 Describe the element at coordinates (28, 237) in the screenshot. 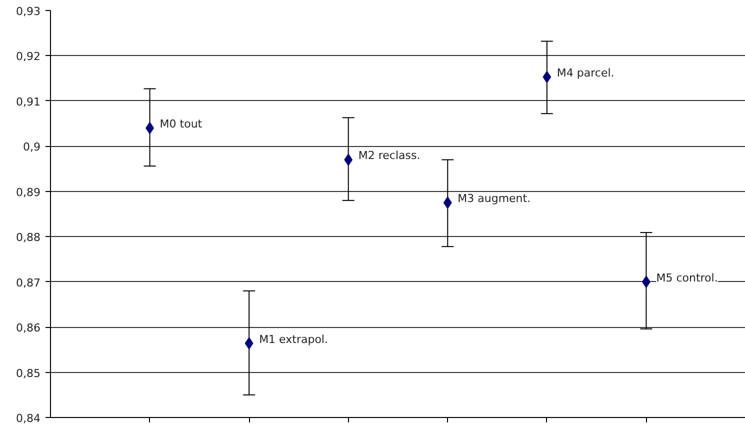

I see `y-tick-label: 0,88` at that location.